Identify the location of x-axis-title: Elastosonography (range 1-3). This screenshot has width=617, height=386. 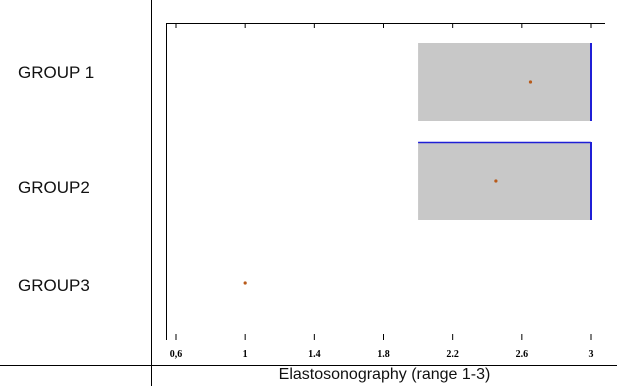
(384, 374).